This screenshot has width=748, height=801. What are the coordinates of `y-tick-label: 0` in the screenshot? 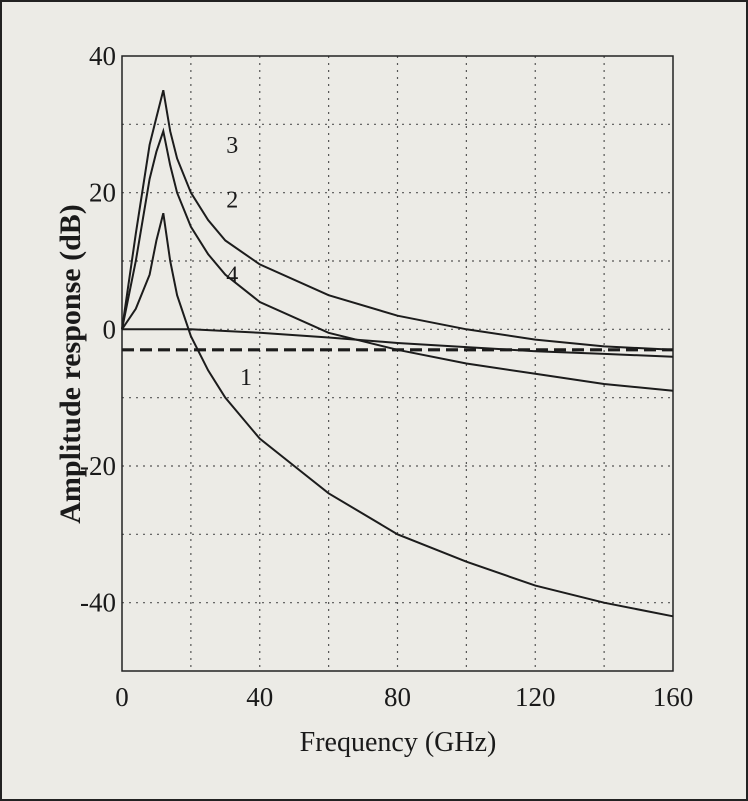 It's located at (110, 329).